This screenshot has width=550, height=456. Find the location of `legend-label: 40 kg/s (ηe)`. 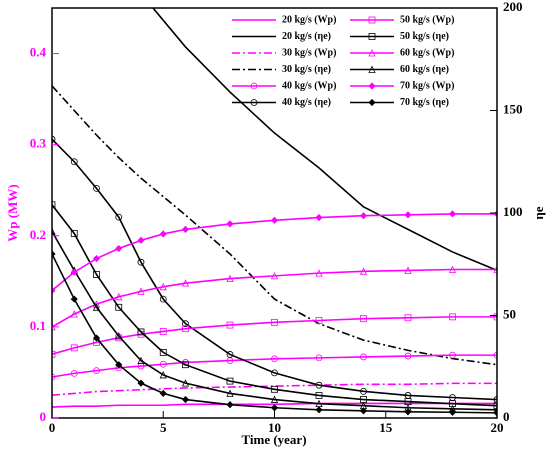

legend-label: 40 kg/s (ηe) is located at coordinates (306, 102).